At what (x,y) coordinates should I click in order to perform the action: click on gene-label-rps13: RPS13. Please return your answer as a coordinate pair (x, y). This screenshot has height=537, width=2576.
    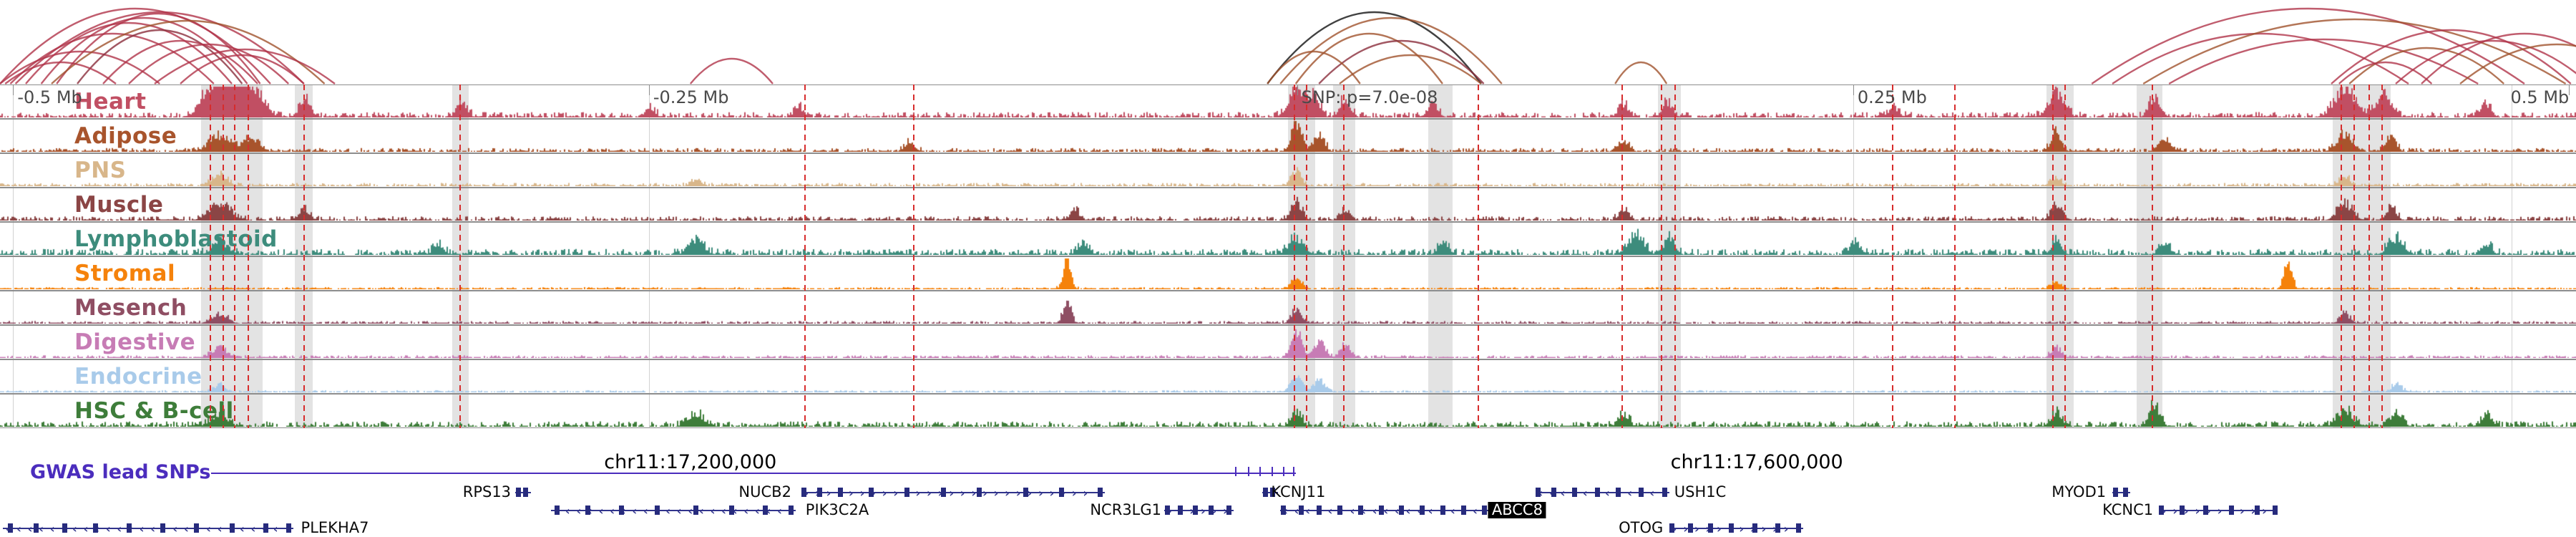
    Looking at the image, I should click on (487, 491).